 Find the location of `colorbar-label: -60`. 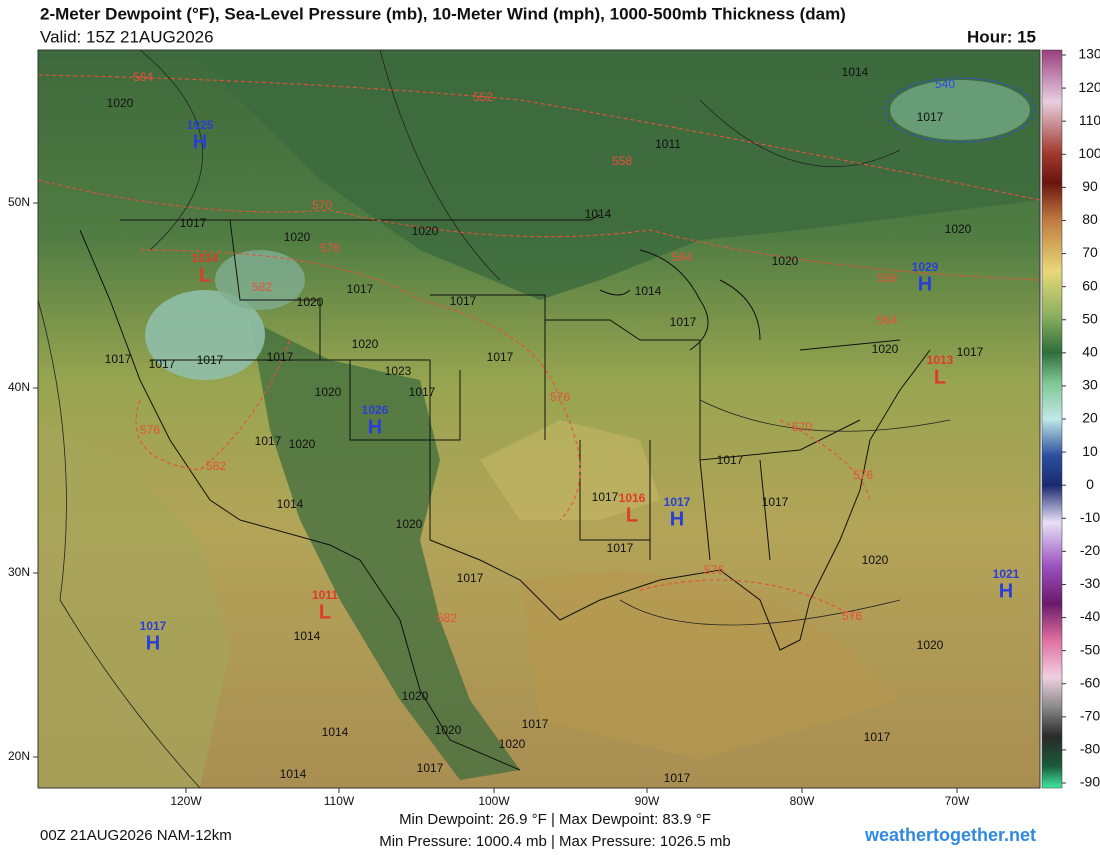

colorbar-label: -60 is located at coordinates (1090, 682).